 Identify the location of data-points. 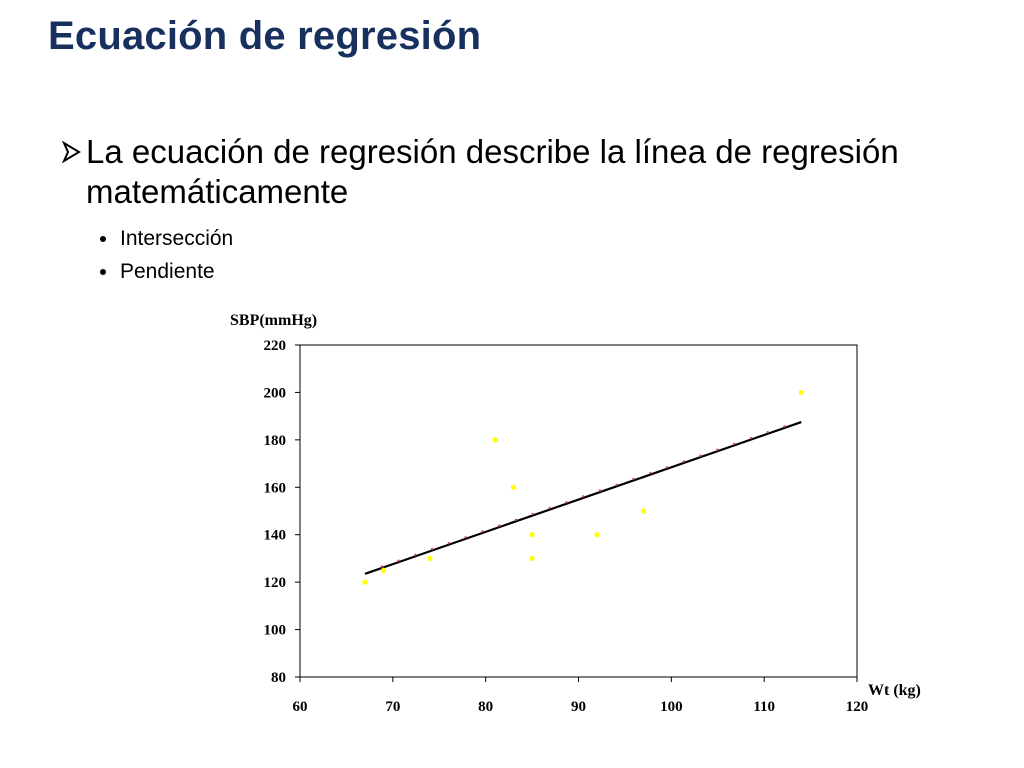
(583, 487).